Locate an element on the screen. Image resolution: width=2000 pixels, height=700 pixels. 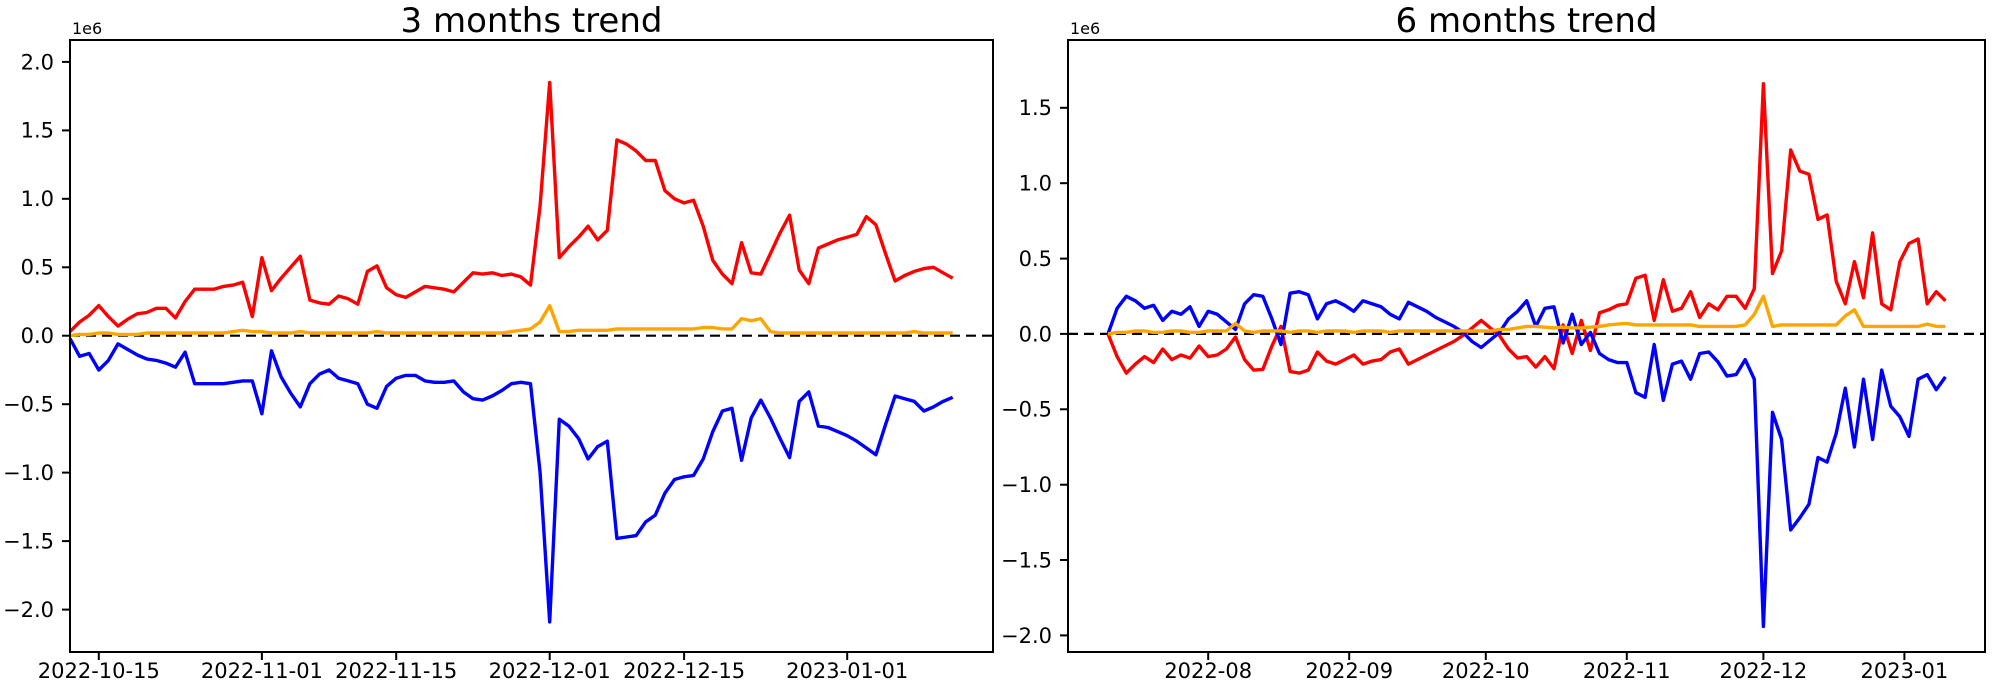
x-tick-label: 2022-12-15 is located at coordinates (684, 671).